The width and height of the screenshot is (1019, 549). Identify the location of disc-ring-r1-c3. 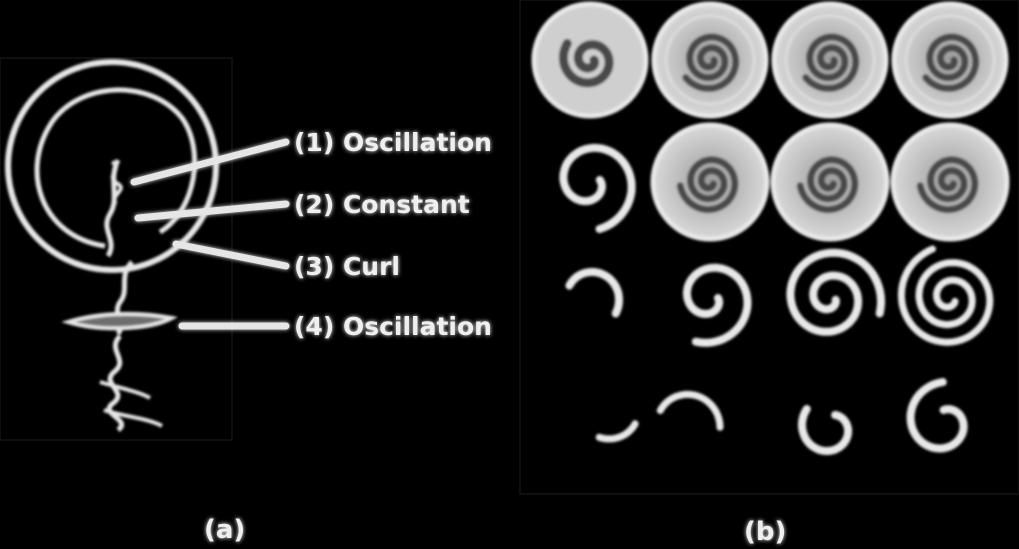
(830, 60).